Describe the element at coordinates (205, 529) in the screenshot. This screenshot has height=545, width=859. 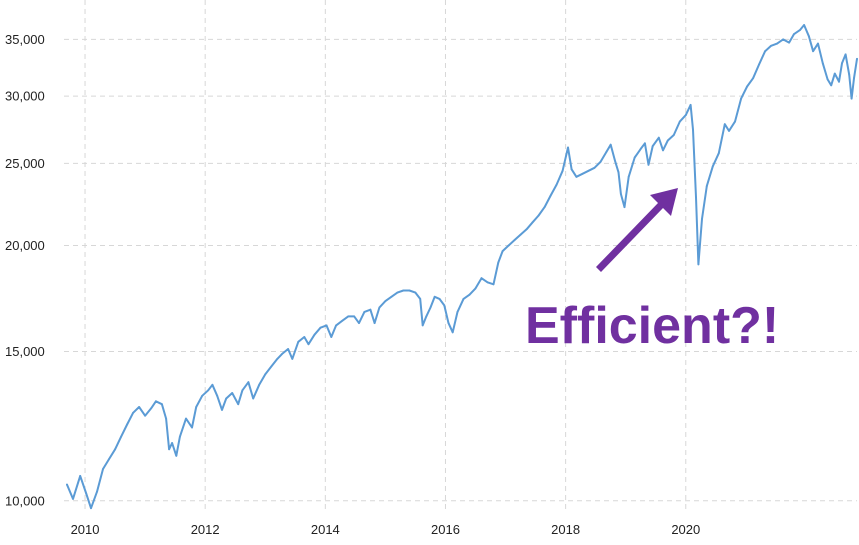
I see `x-tick-label: 2012` at that location.